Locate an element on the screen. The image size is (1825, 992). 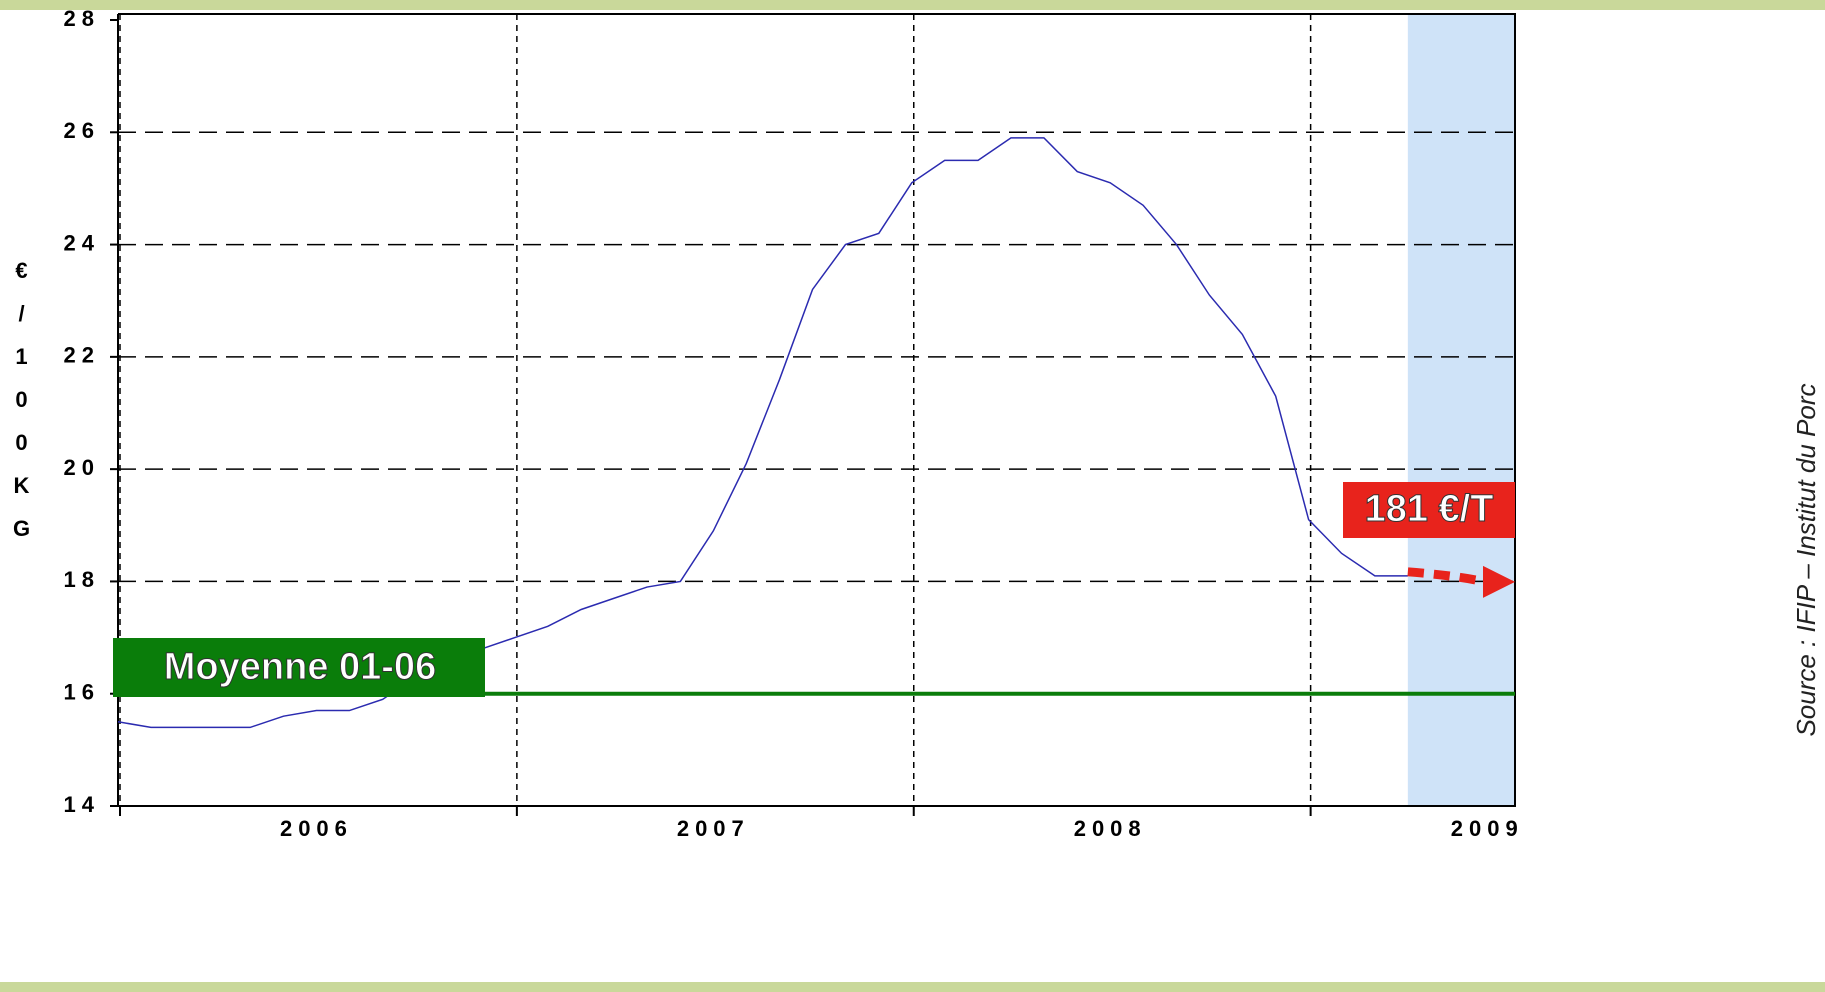
source: Source : IFIP – Institut du Porc is located at coordinates (1806, 559).